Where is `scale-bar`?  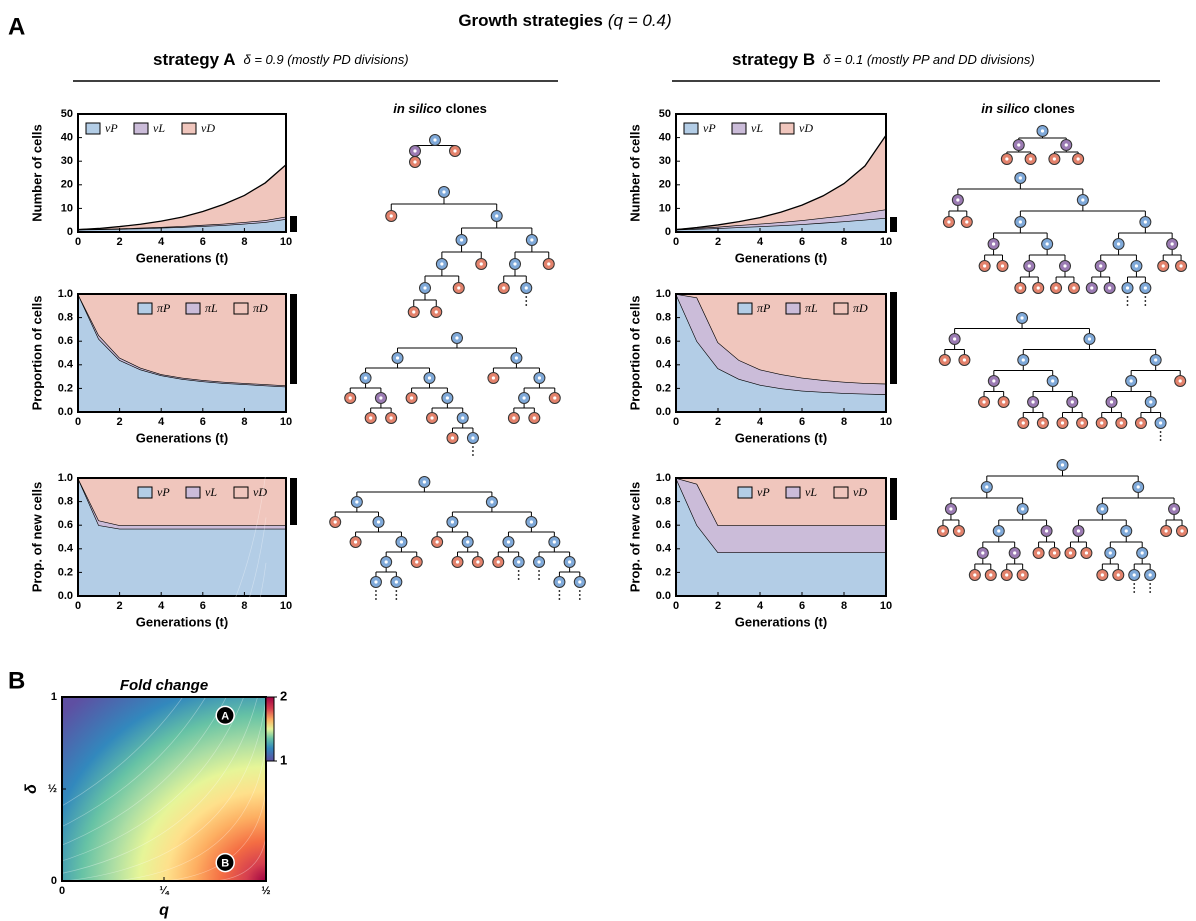 scale-bar is located at coordinates (893, 499).